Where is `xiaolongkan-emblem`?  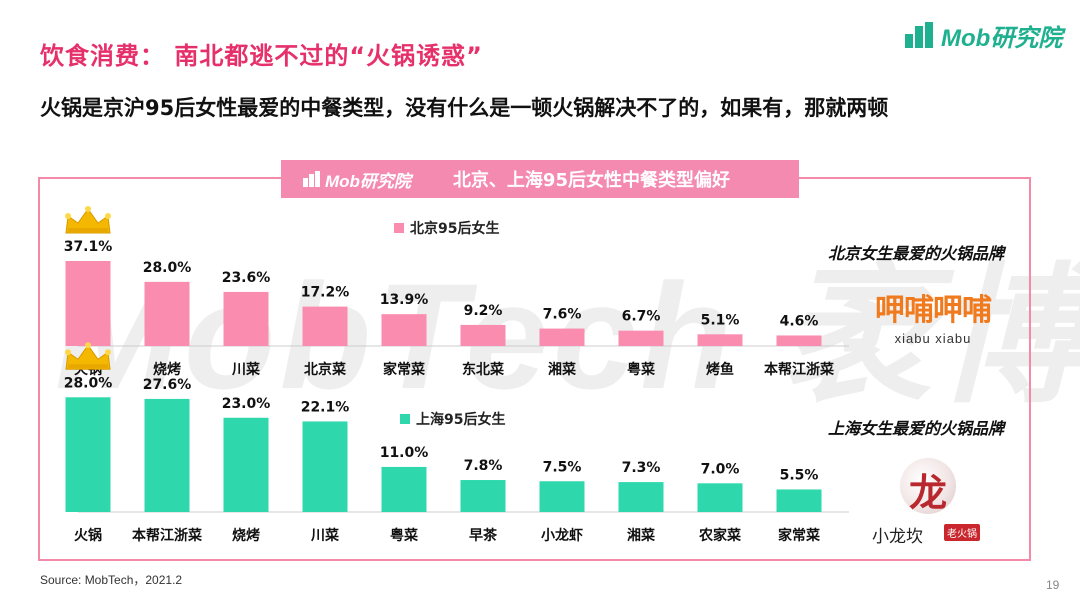 xiaolongkan-emblem is located at coordinates (928, 486).